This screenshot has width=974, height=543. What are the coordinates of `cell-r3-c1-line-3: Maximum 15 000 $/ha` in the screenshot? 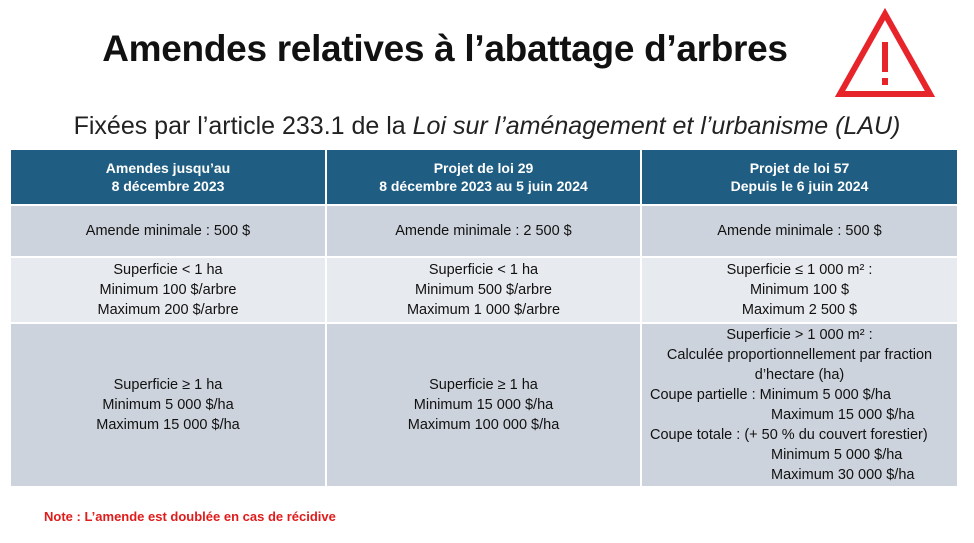 It's located at (168, 425).